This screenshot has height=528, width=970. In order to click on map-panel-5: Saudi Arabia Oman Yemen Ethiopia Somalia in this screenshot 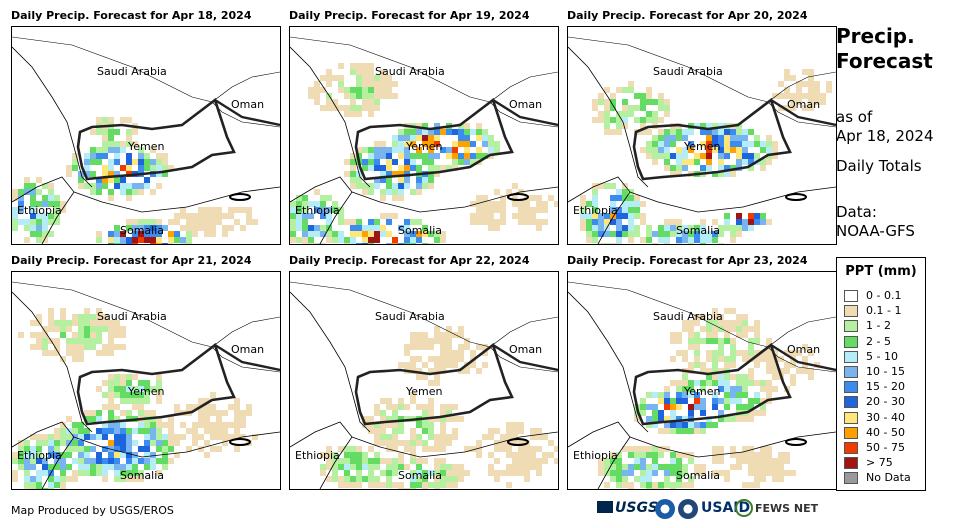, I will do `click(424, 380)`.